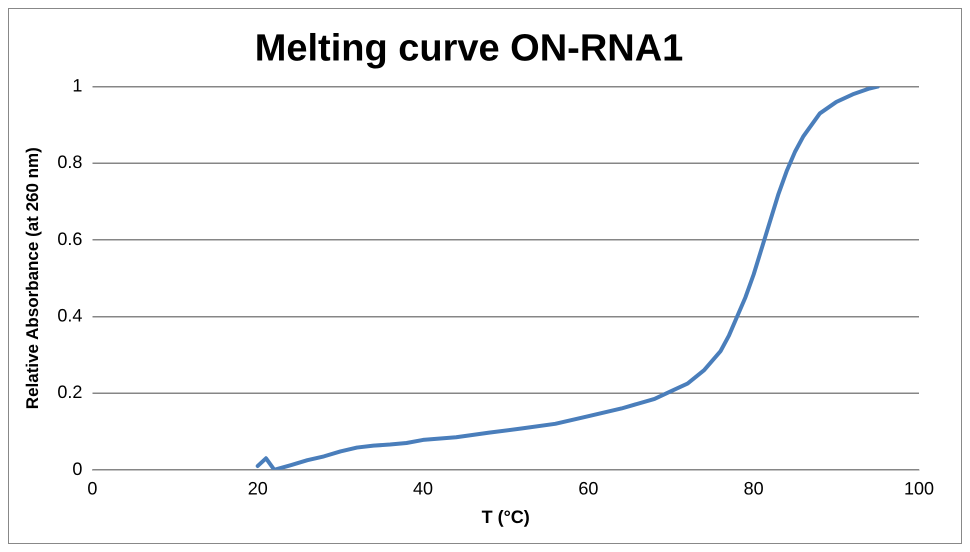  What do you see at coordinates (754, 488) in the screenshot?
I see `x-tick-label: 80` at bounding box center [754, 488].